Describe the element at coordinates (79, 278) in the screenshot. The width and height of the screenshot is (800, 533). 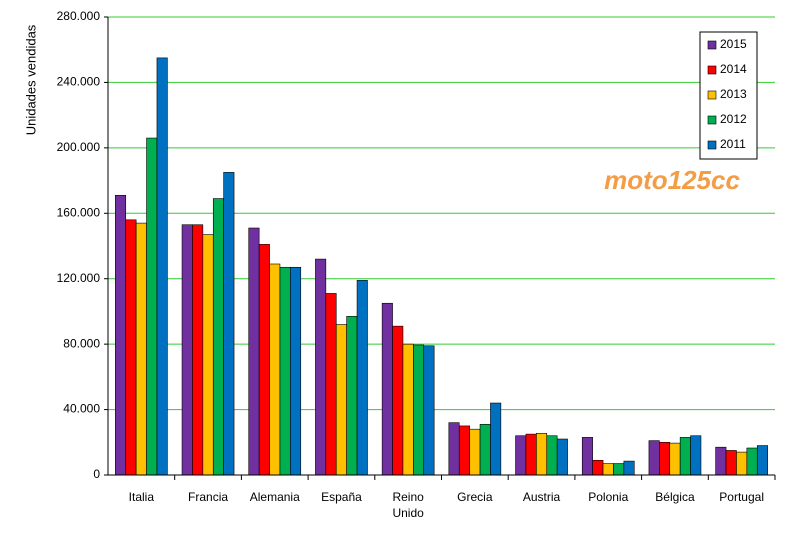
I see `y-tick-label: 120.000` at that location.